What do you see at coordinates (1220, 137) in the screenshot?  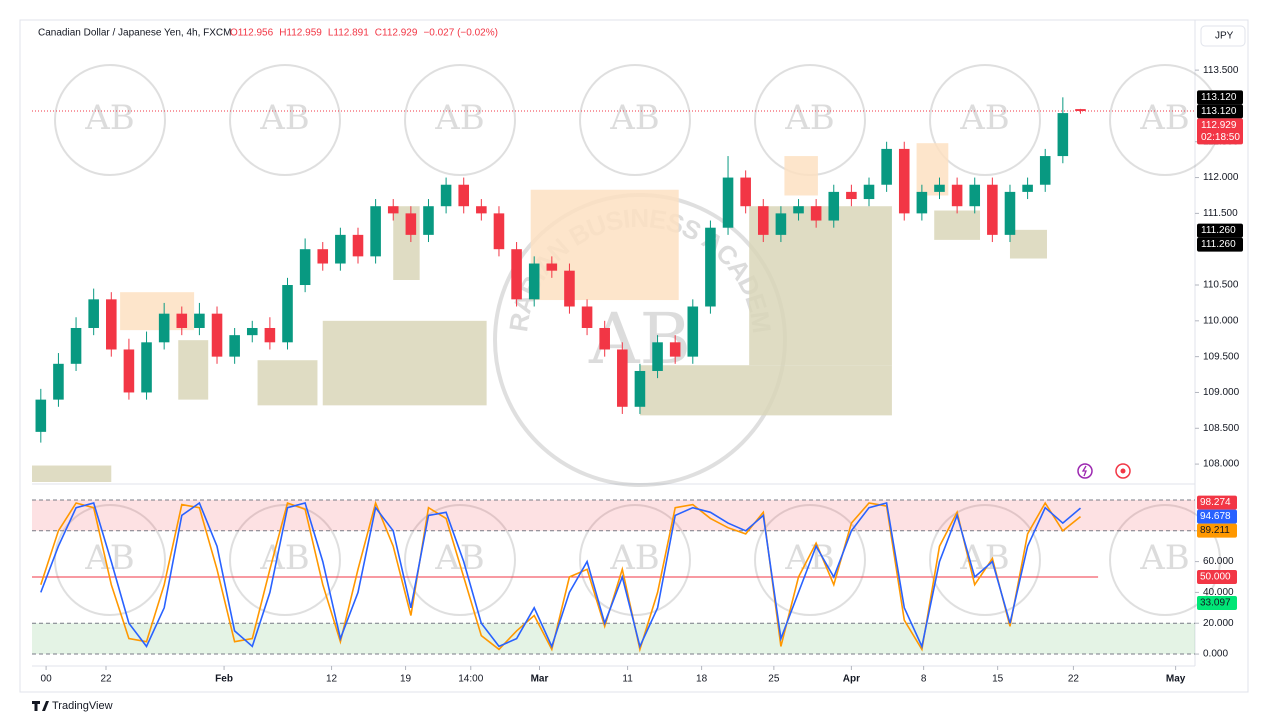 I see `price-badge-timer: 02:18:50` at bounding box center [1220, 137].